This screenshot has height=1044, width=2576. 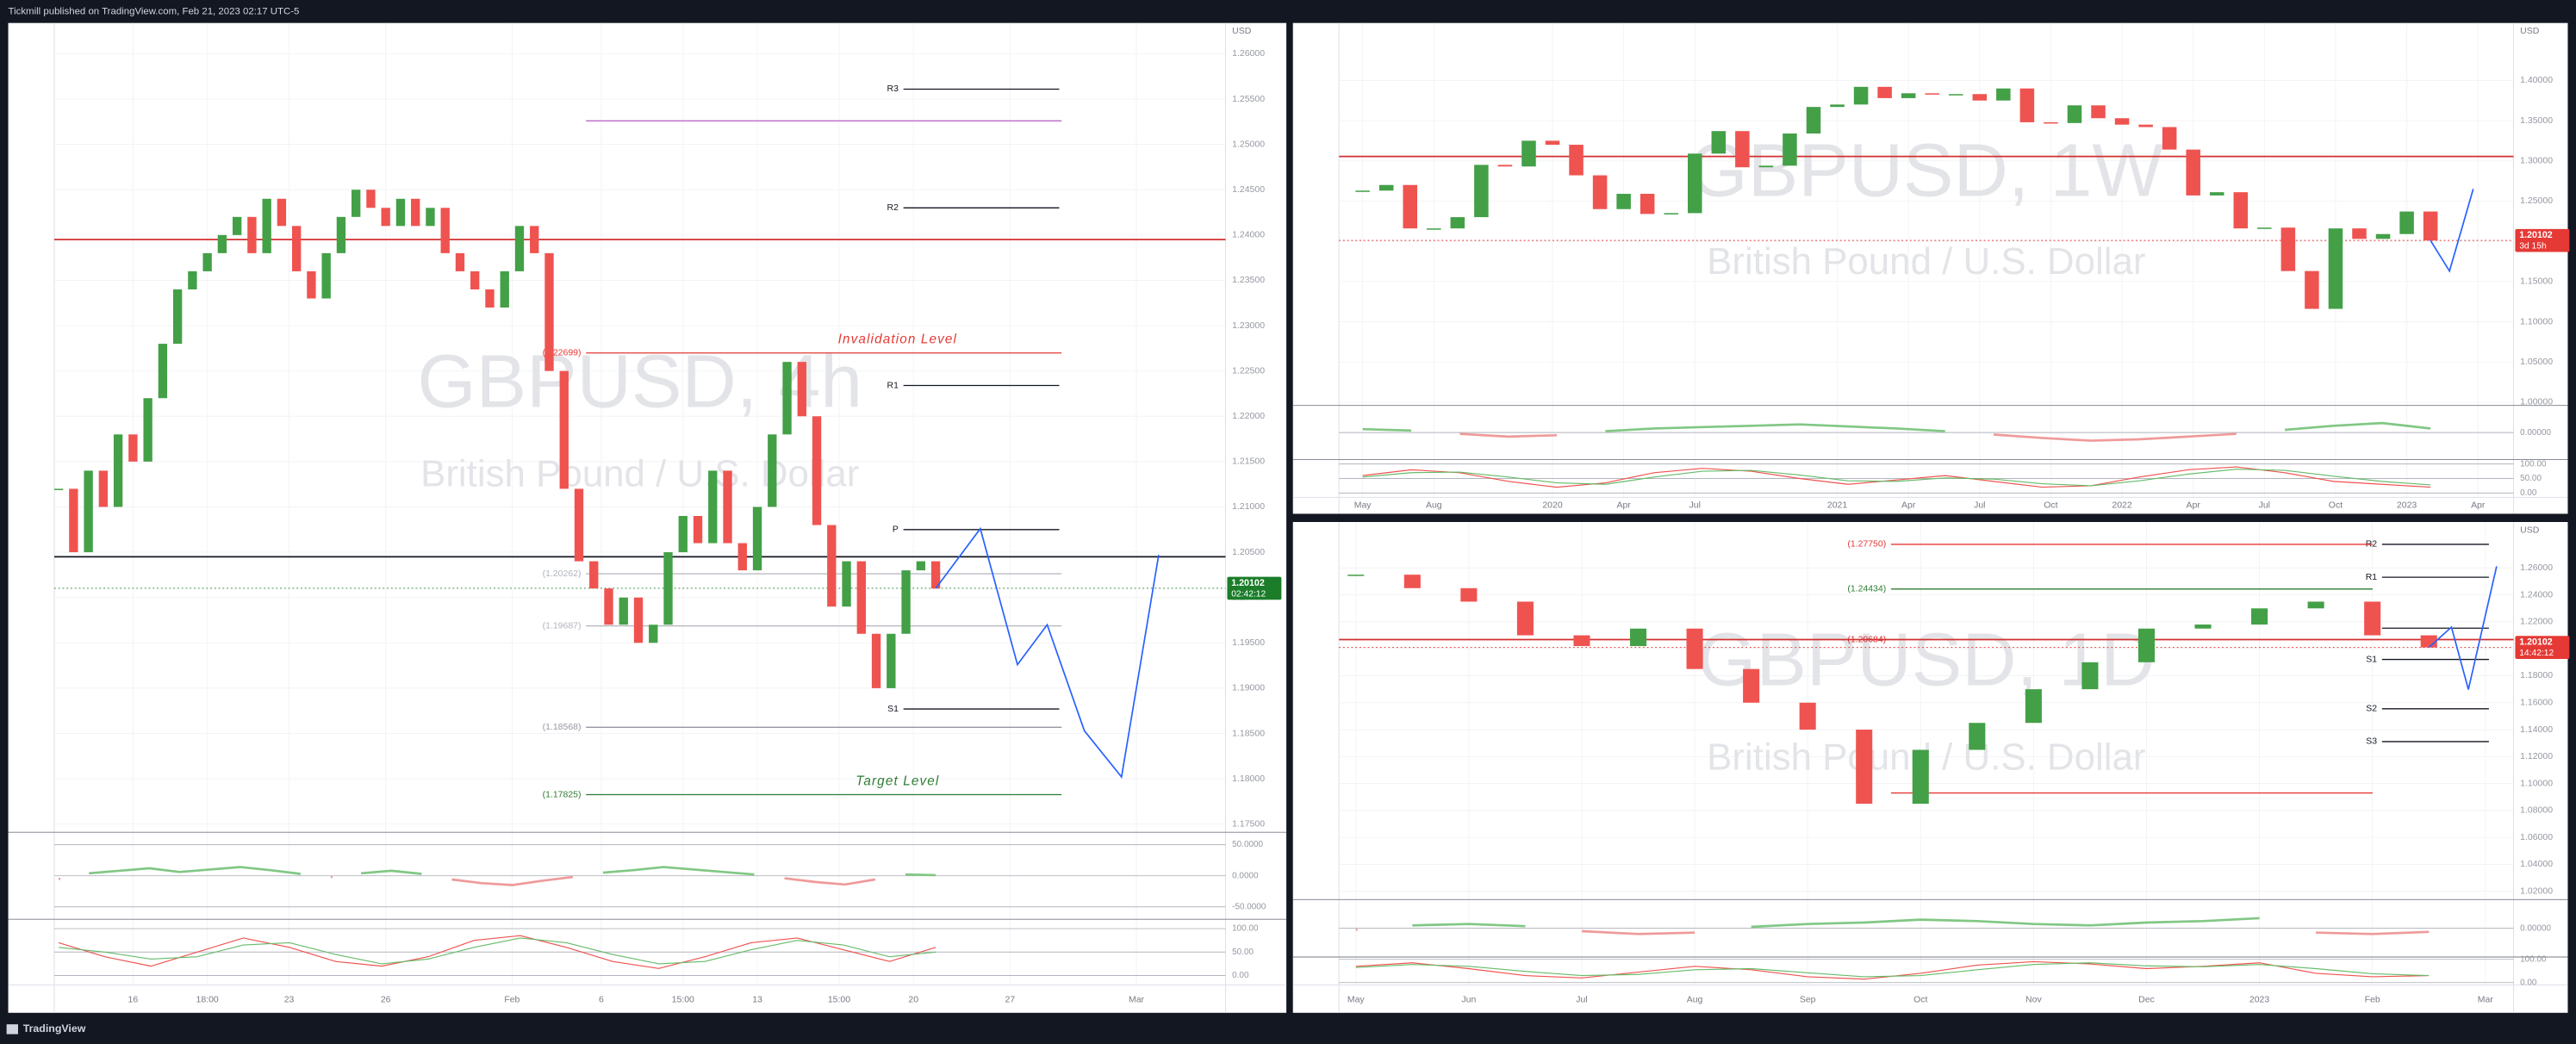 What do you see at coordinates (2536, 928) in the screenshot?
I see `pane-tick-label: 0.00000` at bounding box center [2536, 928].